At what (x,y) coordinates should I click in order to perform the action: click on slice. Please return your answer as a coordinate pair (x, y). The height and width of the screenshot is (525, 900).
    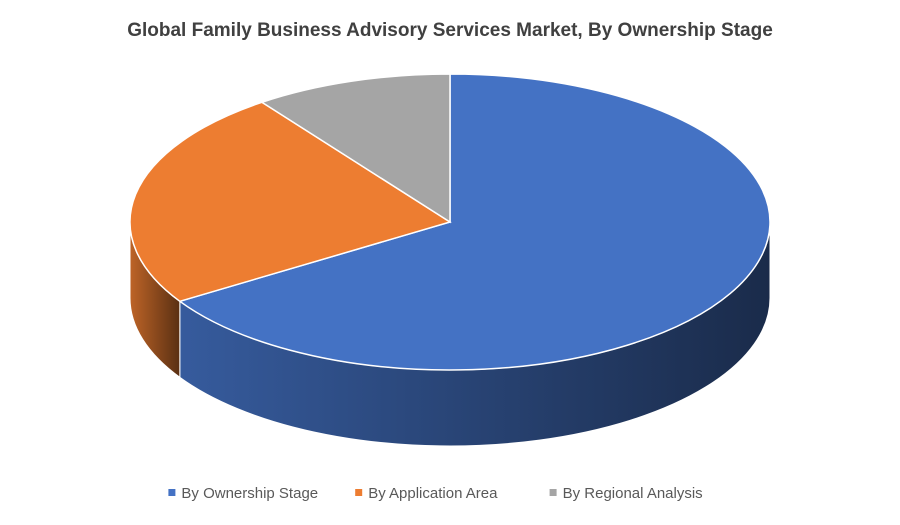
    Looking at the image, I should click on (355, 148).